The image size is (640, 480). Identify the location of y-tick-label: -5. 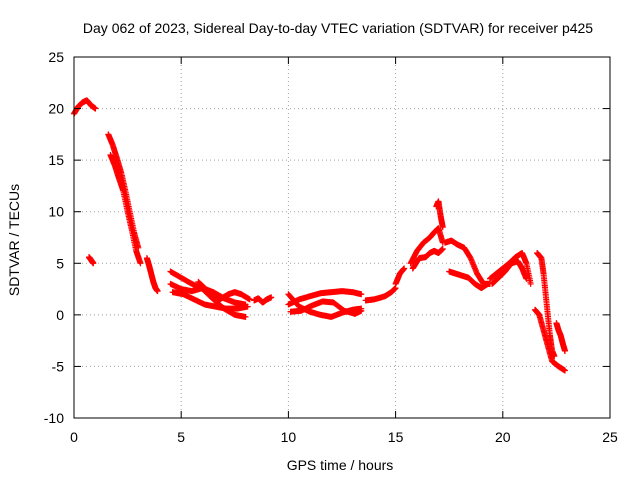
(58, 366).